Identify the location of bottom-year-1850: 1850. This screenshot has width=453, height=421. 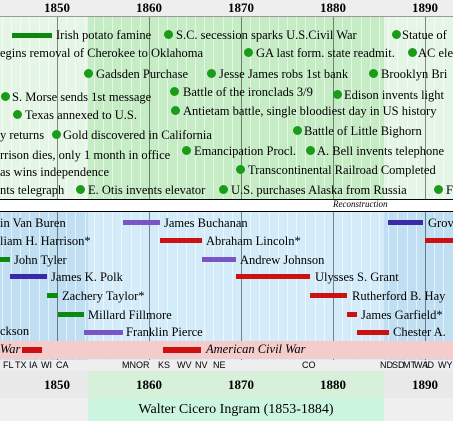
(57, 384).